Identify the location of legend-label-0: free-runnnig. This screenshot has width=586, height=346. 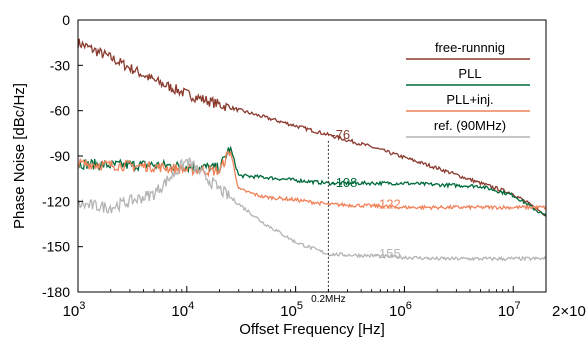
(470, 47).